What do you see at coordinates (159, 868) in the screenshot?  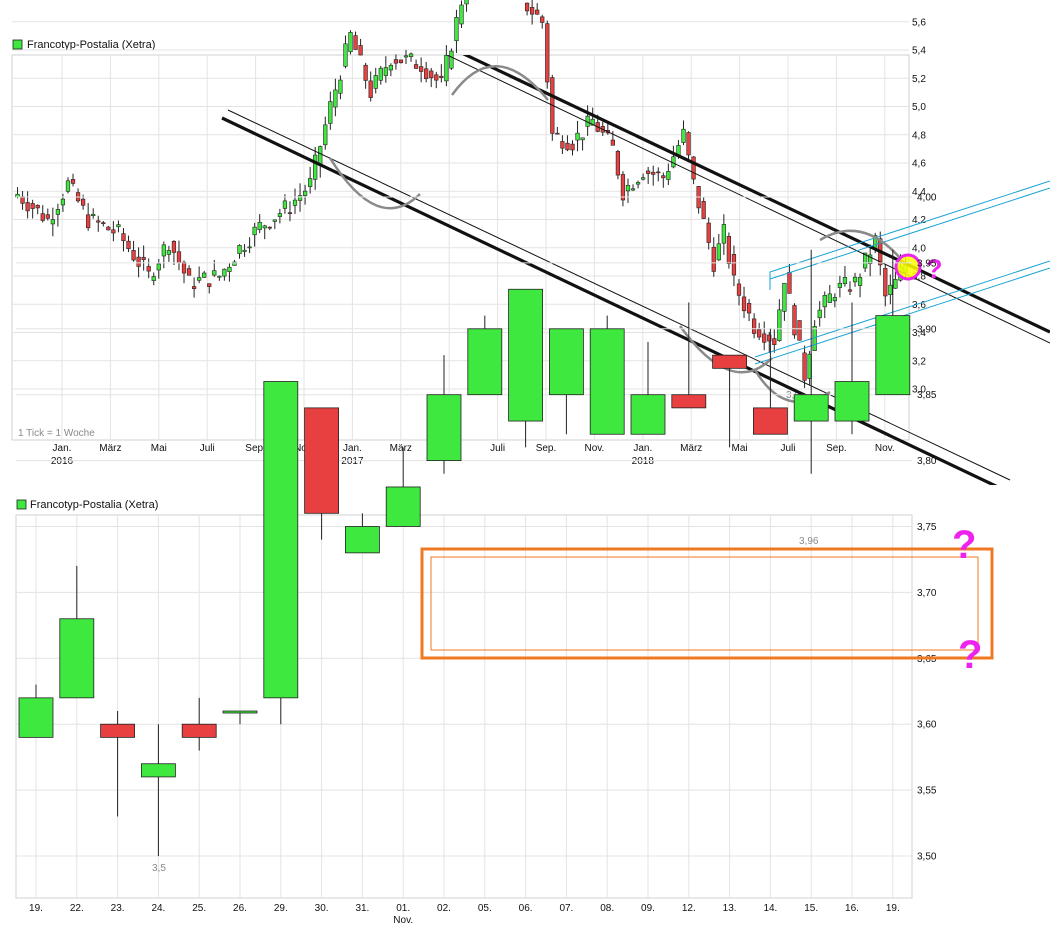 I see `low-value-label-daily: 3,5` at bounding box center [159, 868].